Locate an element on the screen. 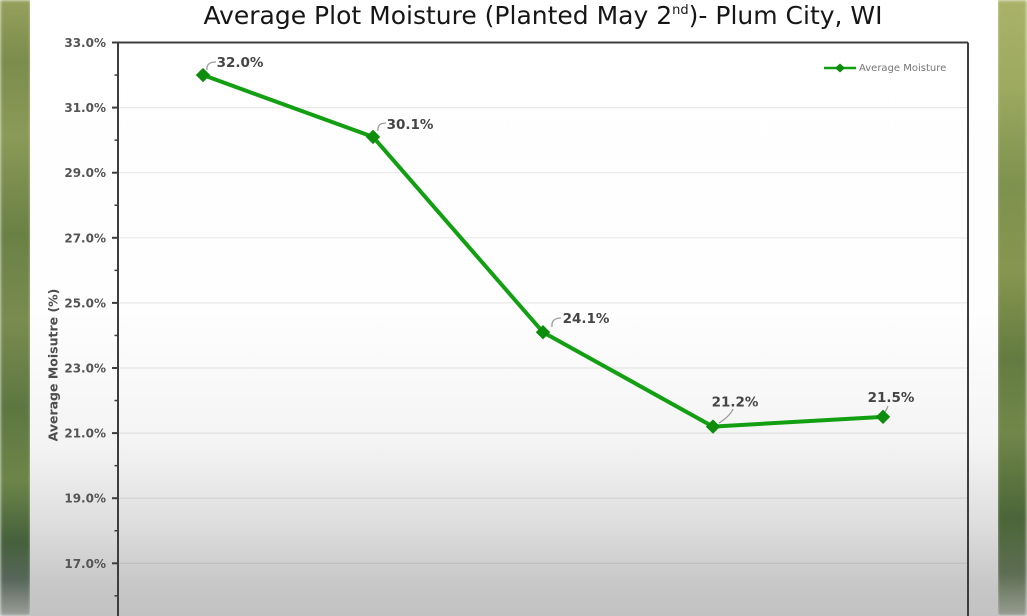  legend: Average Moisture is located at coordinates (885, 68).